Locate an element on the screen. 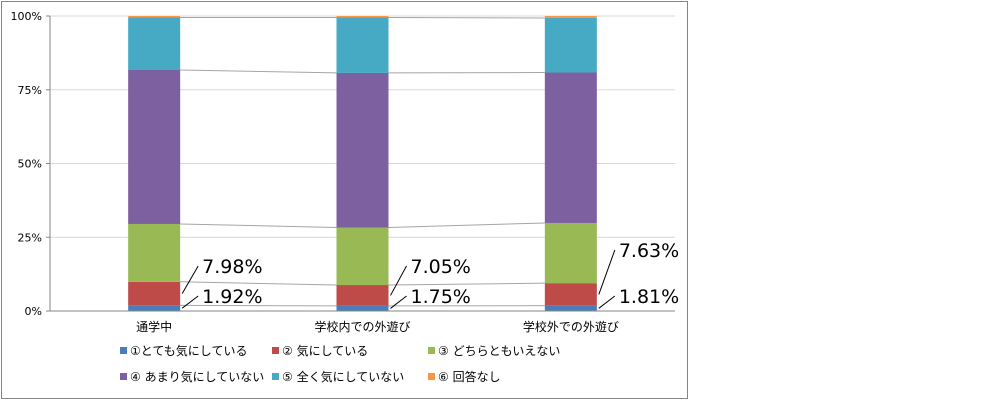 The width and height of the screenshot is (1006, 400). data-label: 7.05% is located at coordinates (441, 267).